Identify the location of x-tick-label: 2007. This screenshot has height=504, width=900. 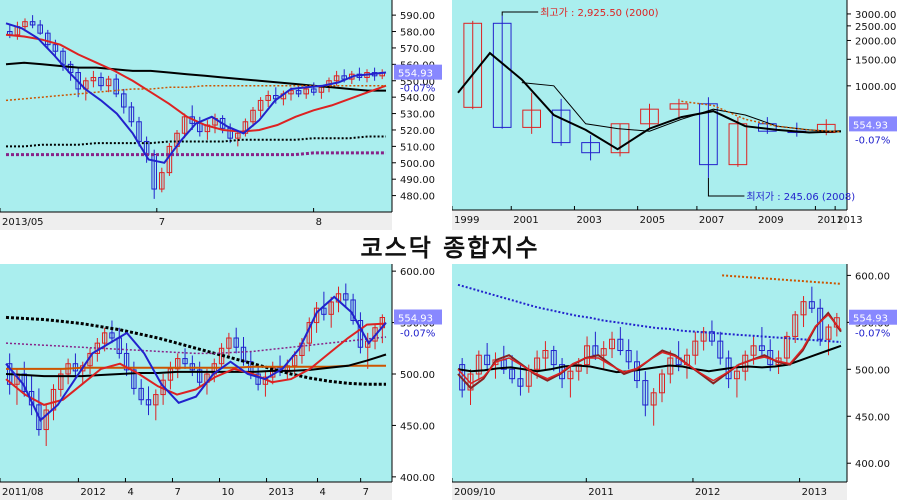
(711, 220).